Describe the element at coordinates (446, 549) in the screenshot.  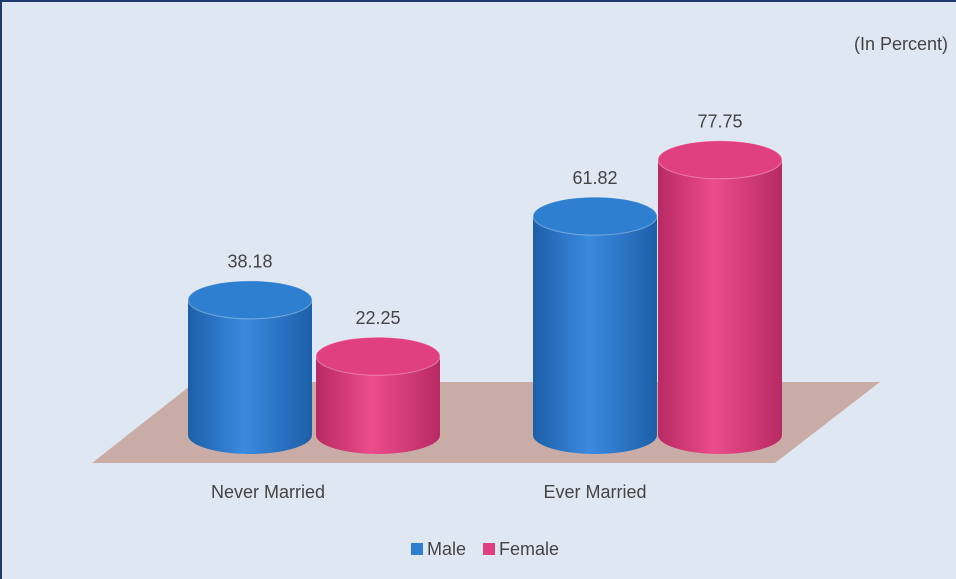
I see `legend-label: Male` at that location.